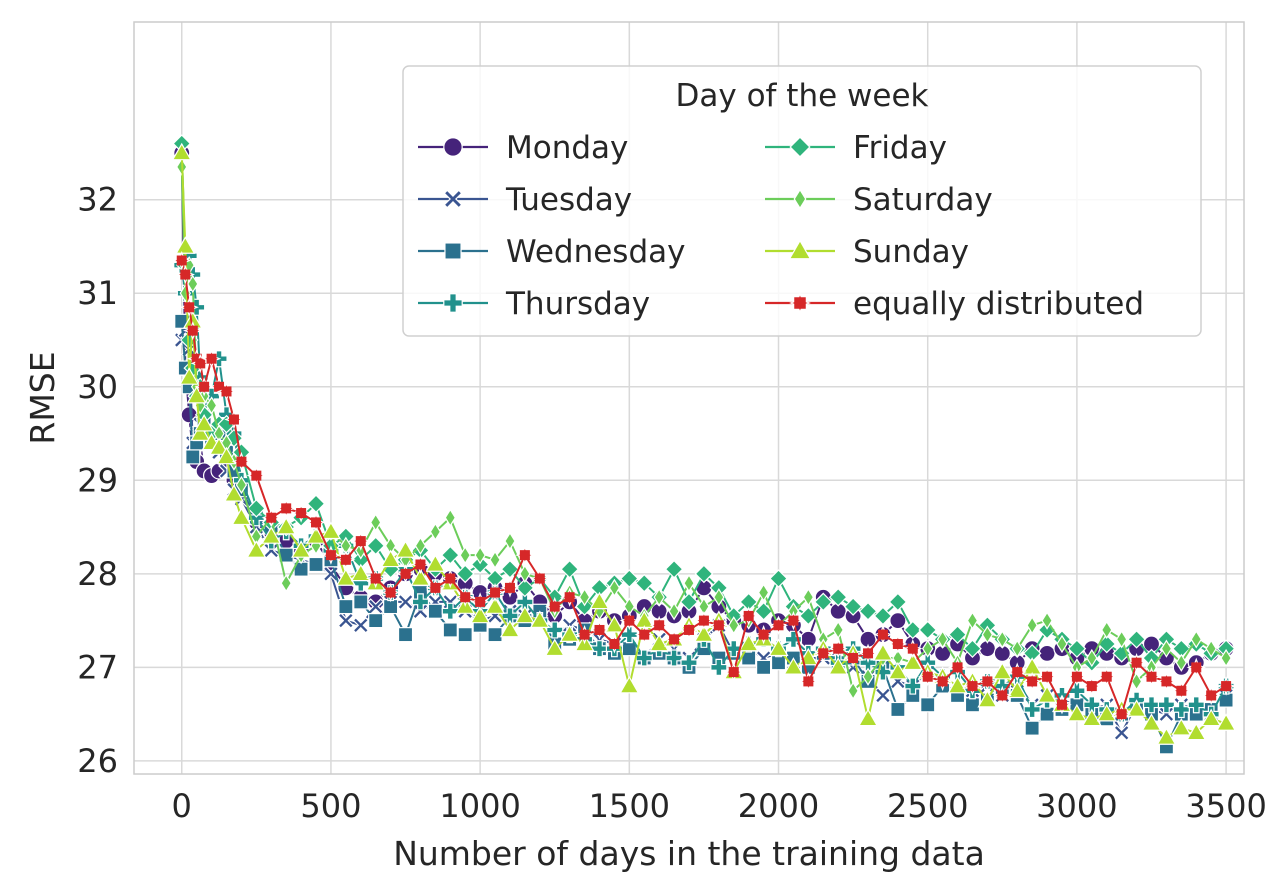 This screenshot has width=1280, height=896. What do you see at coordinates (97, 667) in the screenshot?
I see `y-tick-label: 27` at bounding box center [97, 667].